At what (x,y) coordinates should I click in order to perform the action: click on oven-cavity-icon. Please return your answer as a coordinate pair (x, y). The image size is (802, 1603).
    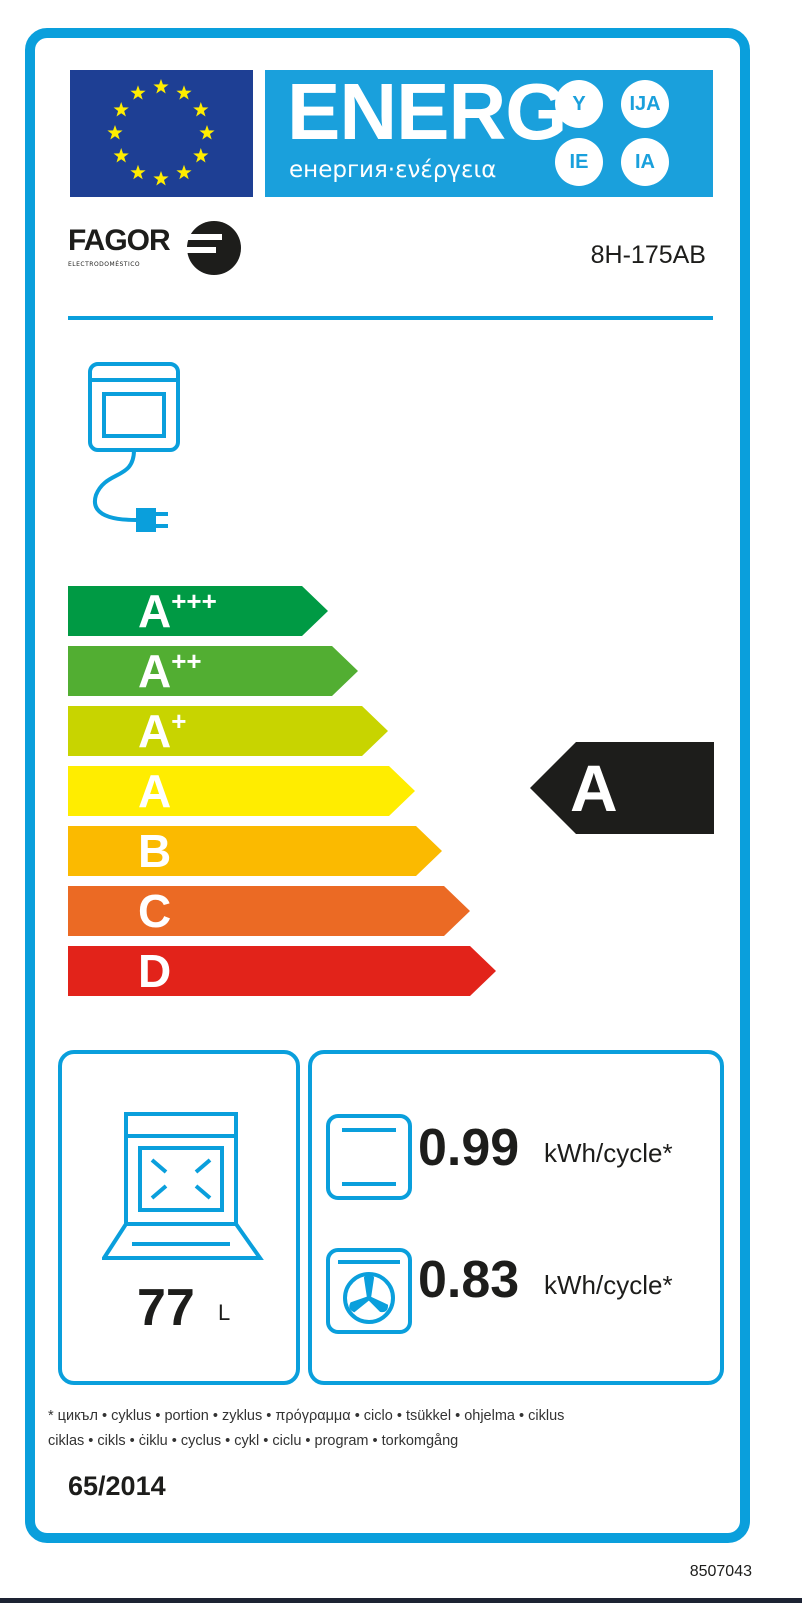
    Looking at the image, I should click on (183, 1186).